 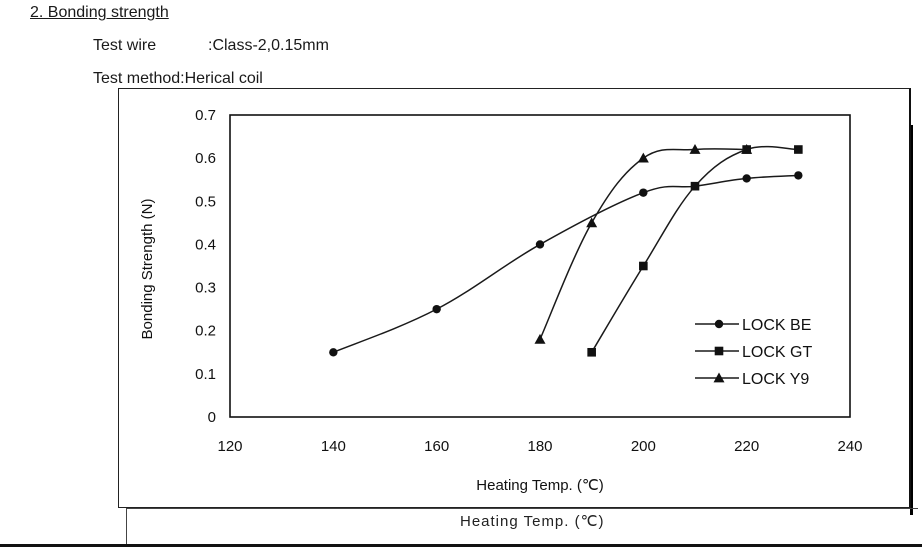 What do you see at coordinates (147, 269) in the screenshot?
I see `y-axis-label: Bonding Strength (N)` at bounding box center [147, 269].